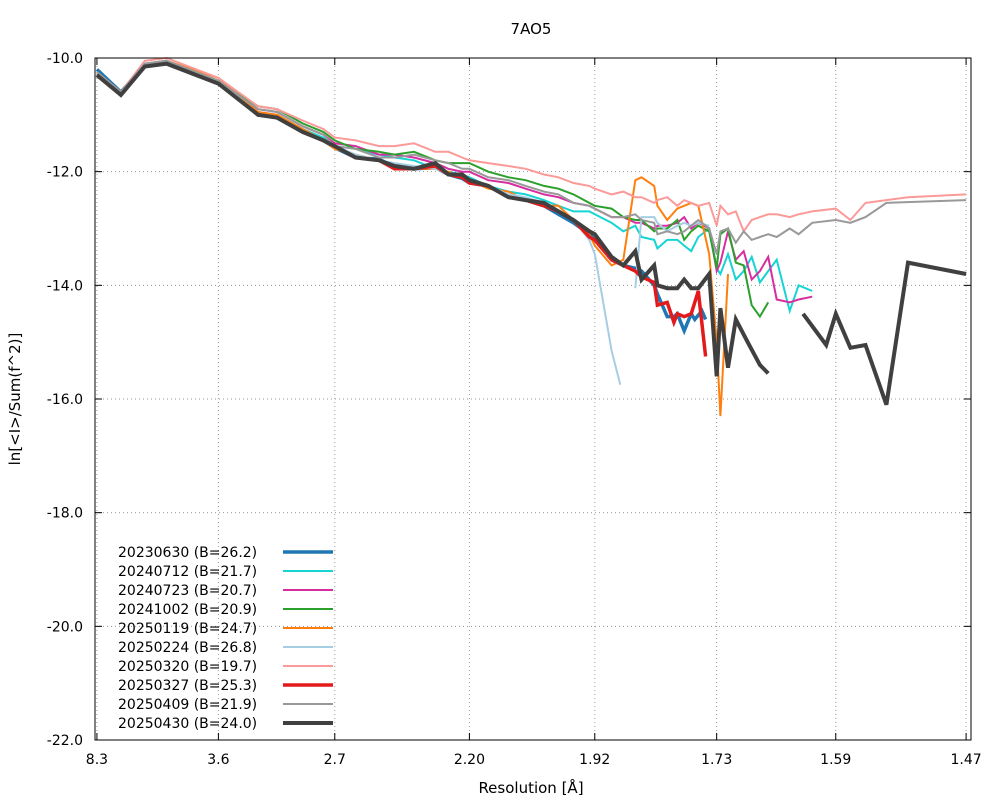 The height and width of the screenshot is (800, 1000). What do you see at coordinates (65, 627) in the screenshot?
I see `y-tick-label-5: -20.0` at bounding box center [65, 627].